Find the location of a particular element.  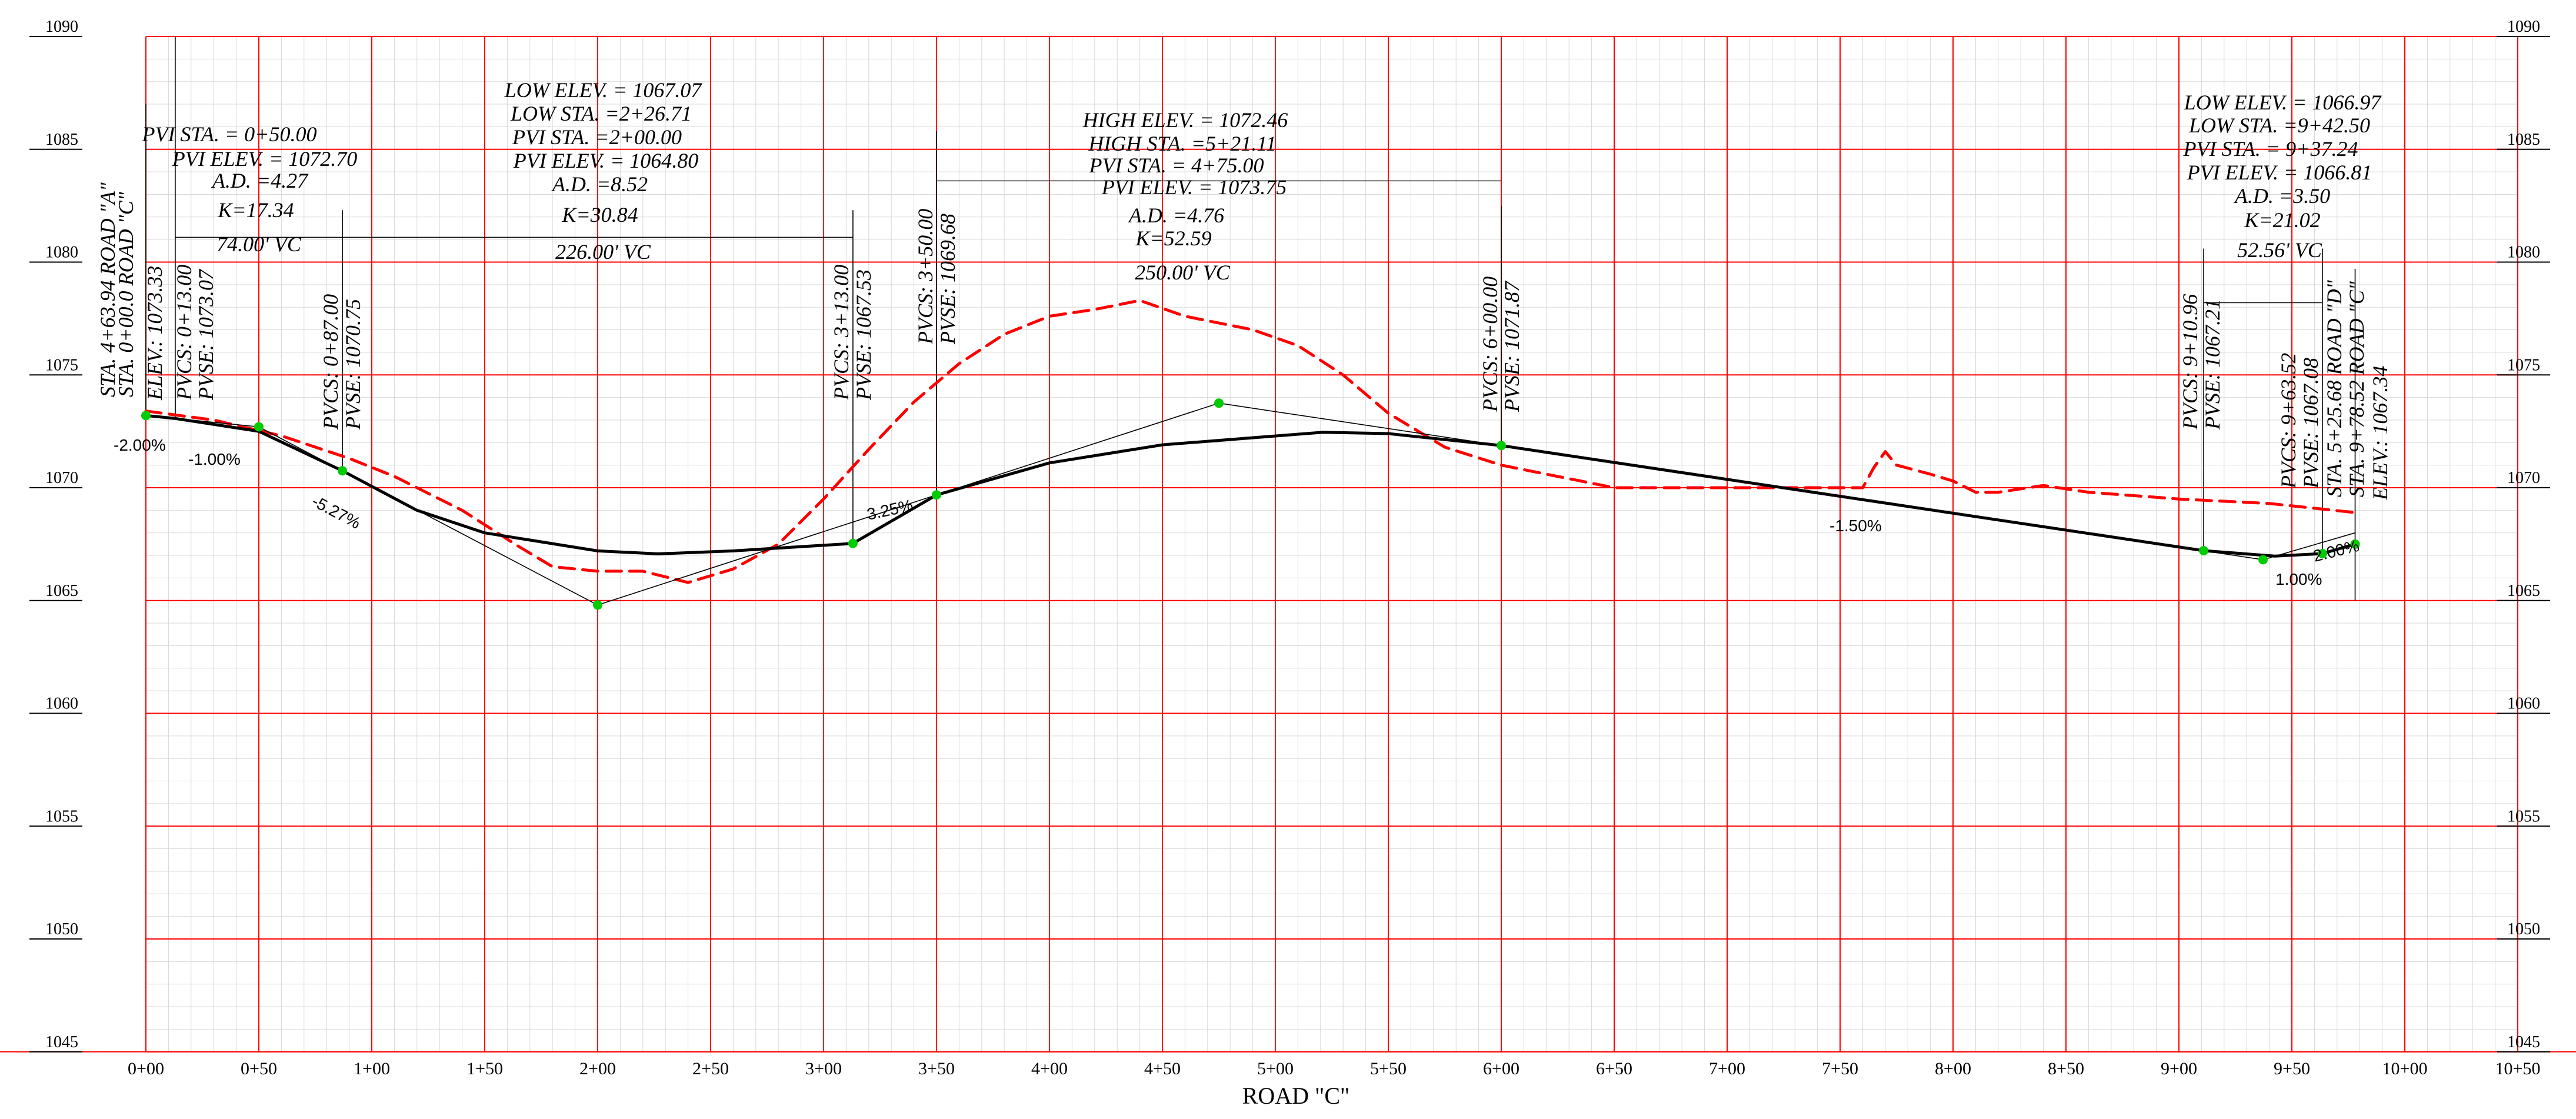

curve-3-length: 250.00' VC is located at coordinates (1183, 272).